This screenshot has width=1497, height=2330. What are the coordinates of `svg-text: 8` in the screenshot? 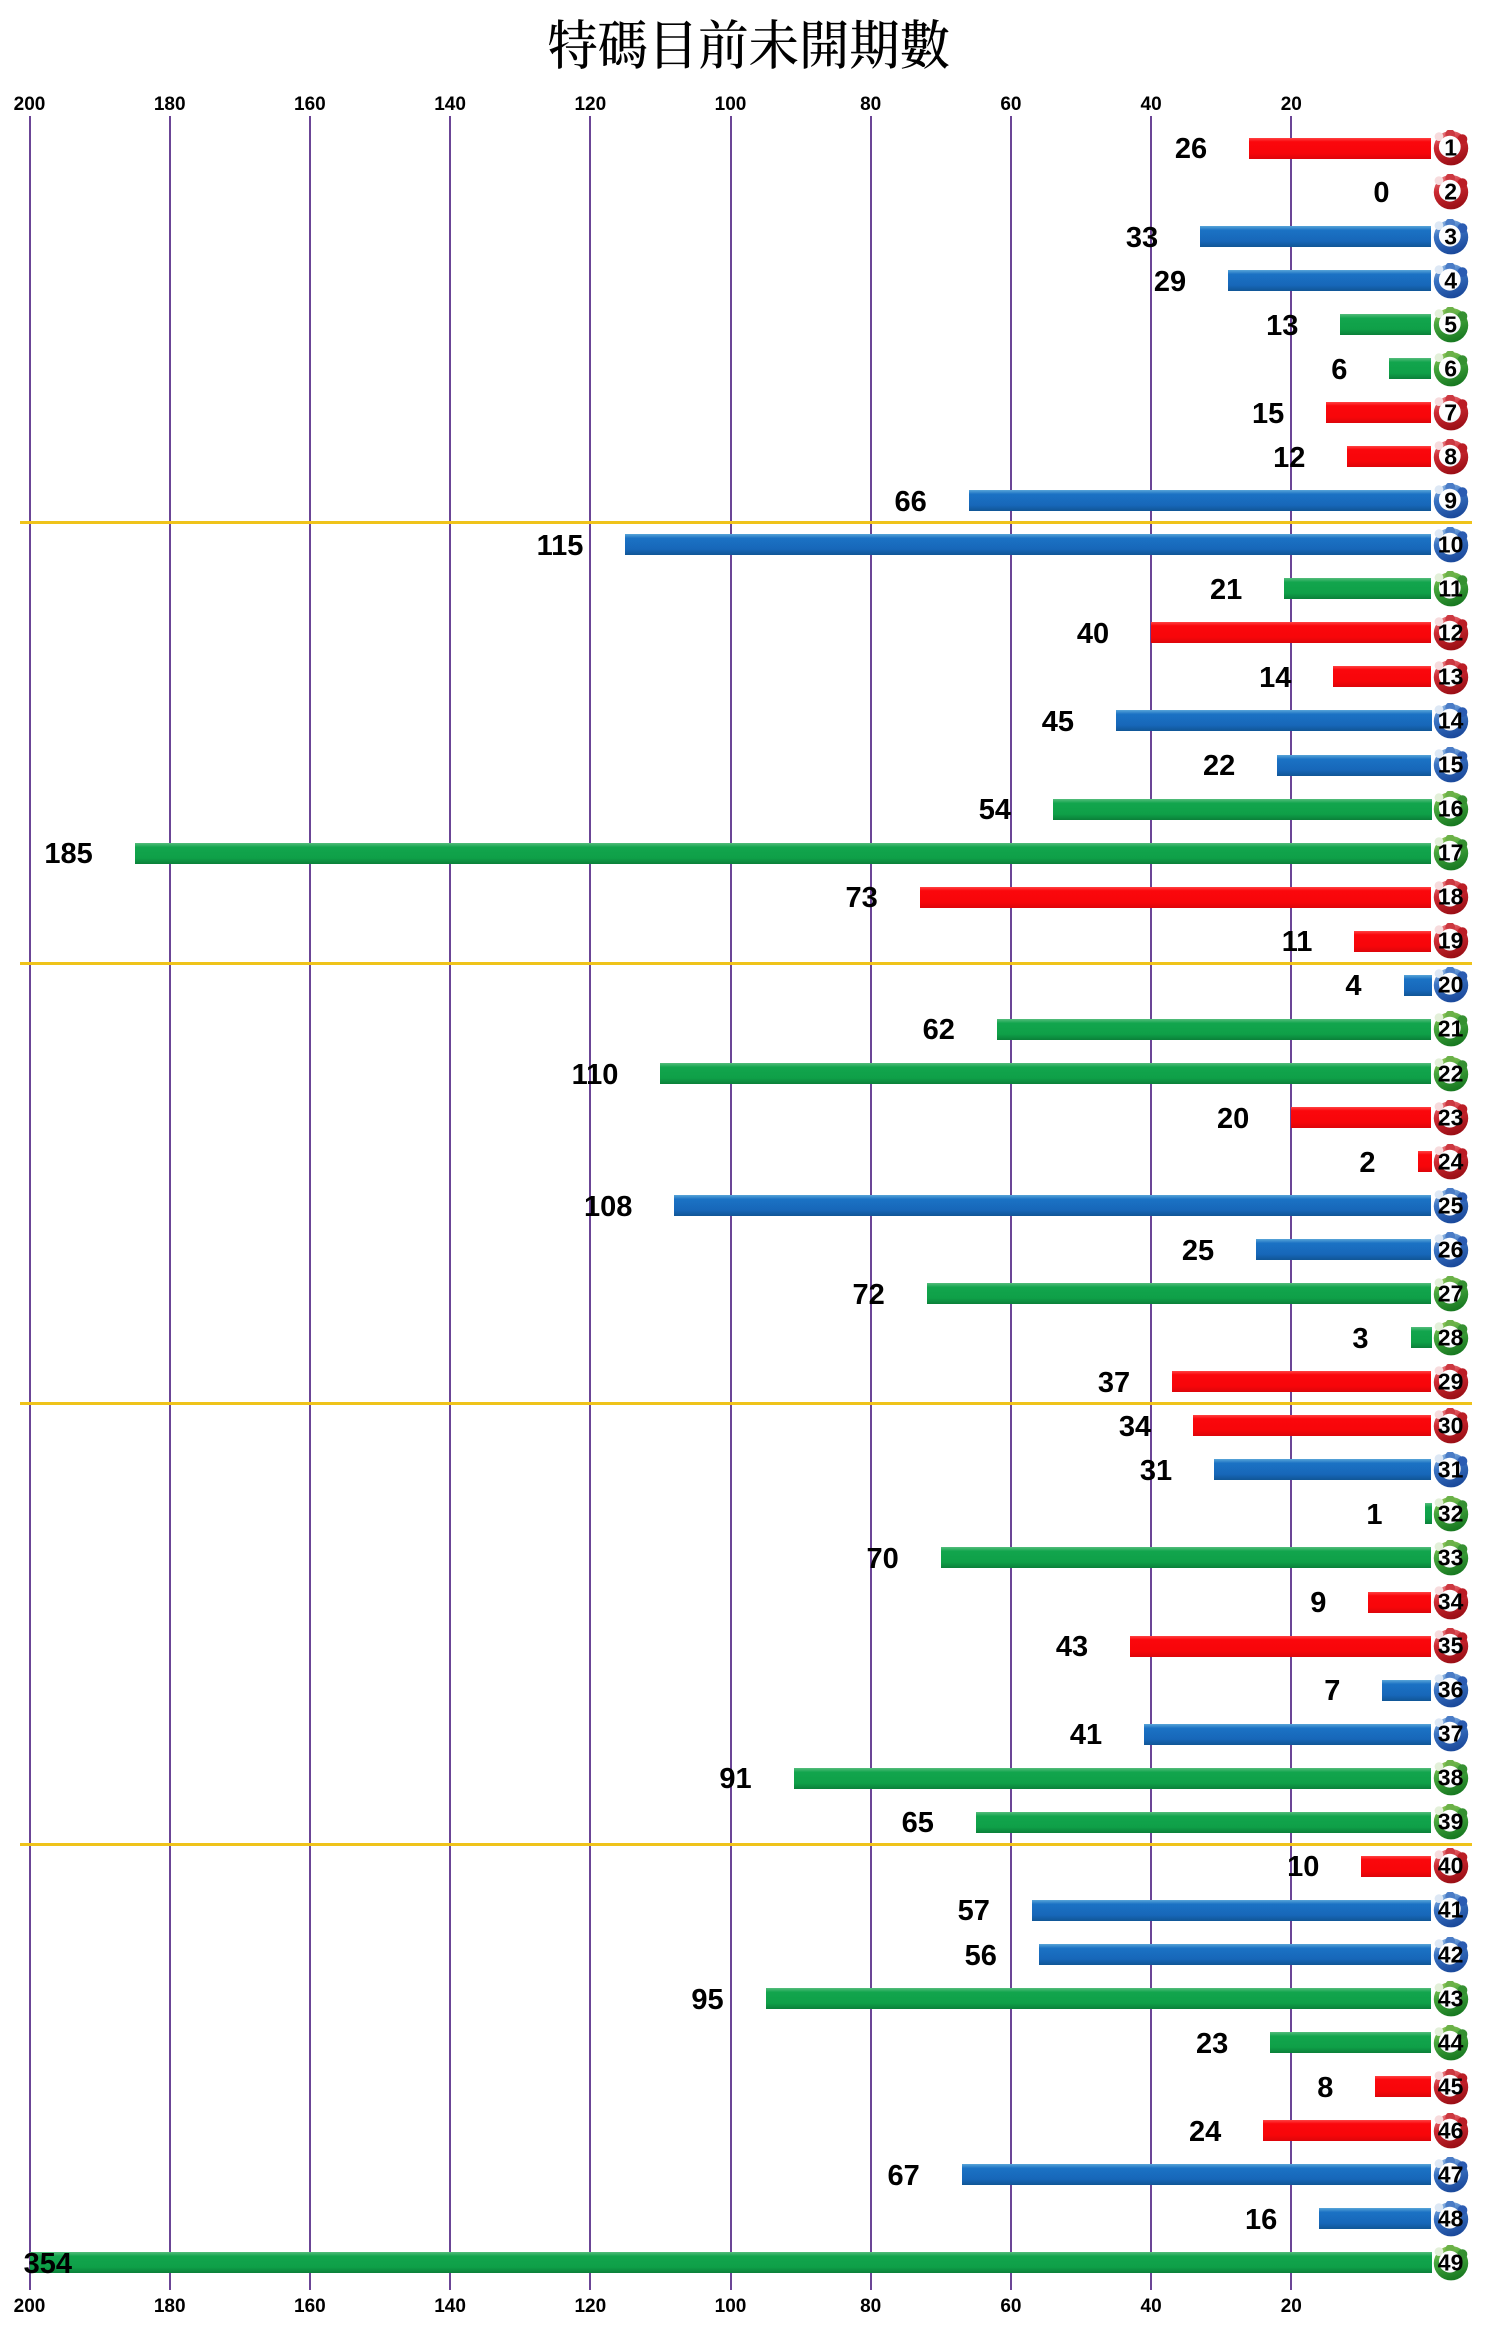 It's located at (1450, 456).